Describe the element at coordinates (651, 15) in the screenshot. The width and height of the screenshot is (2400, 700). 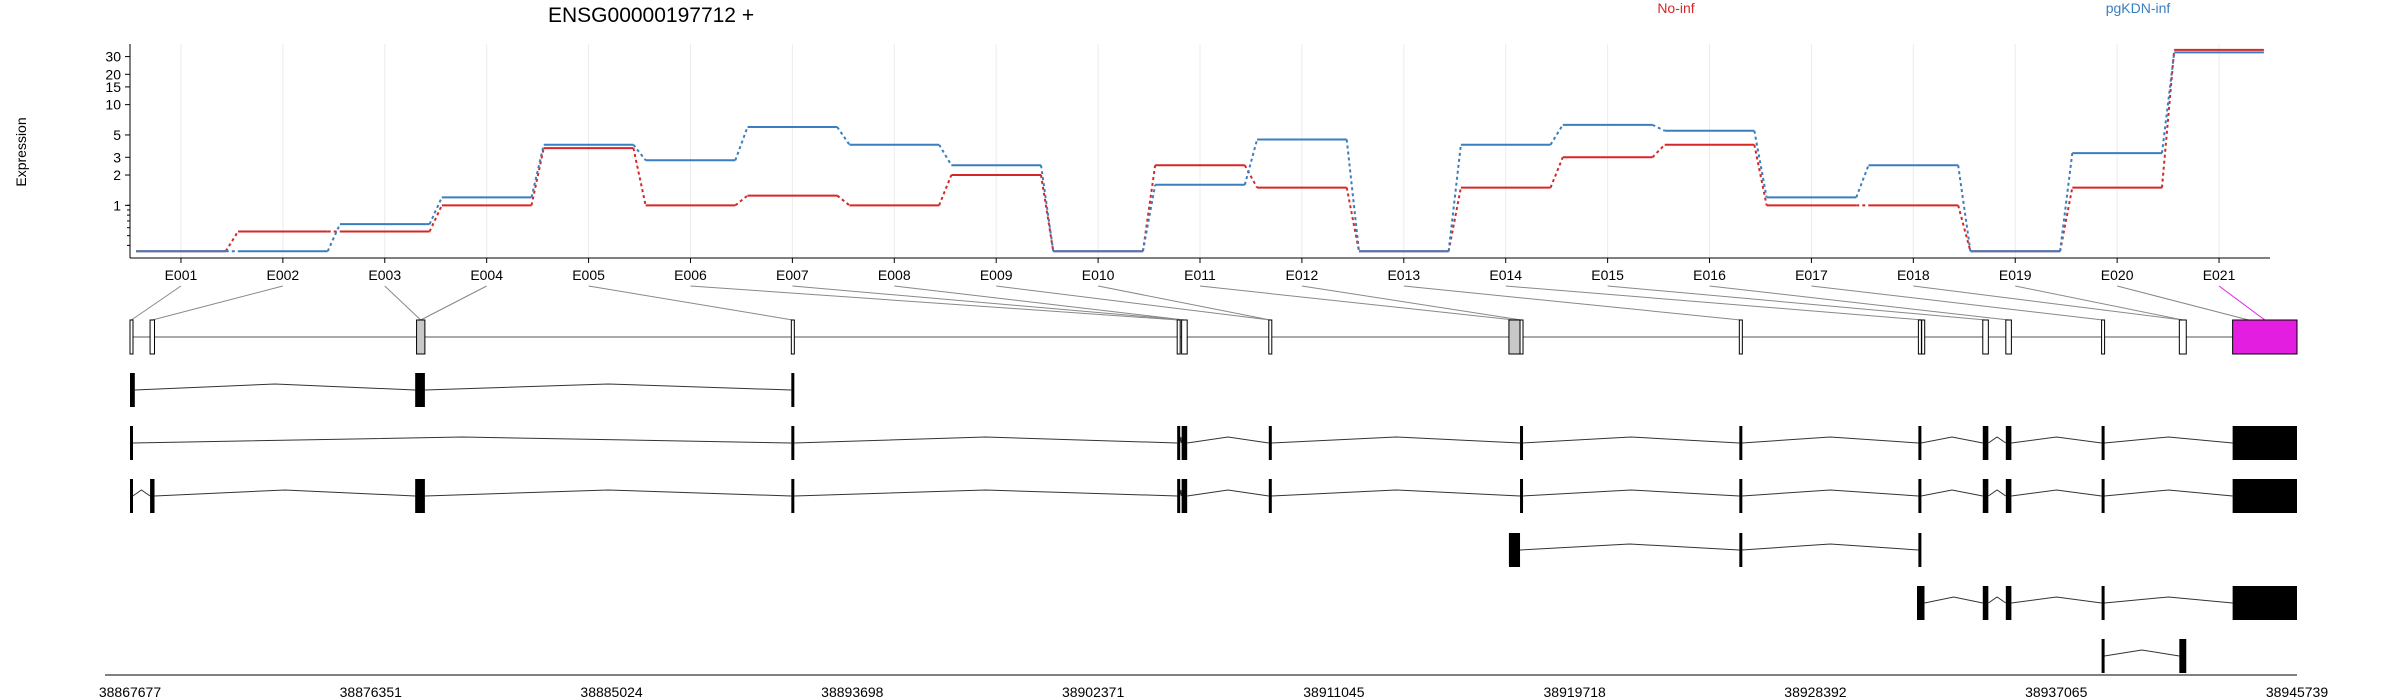
I see `chart-title: ENSG00000197712 +` at that location.